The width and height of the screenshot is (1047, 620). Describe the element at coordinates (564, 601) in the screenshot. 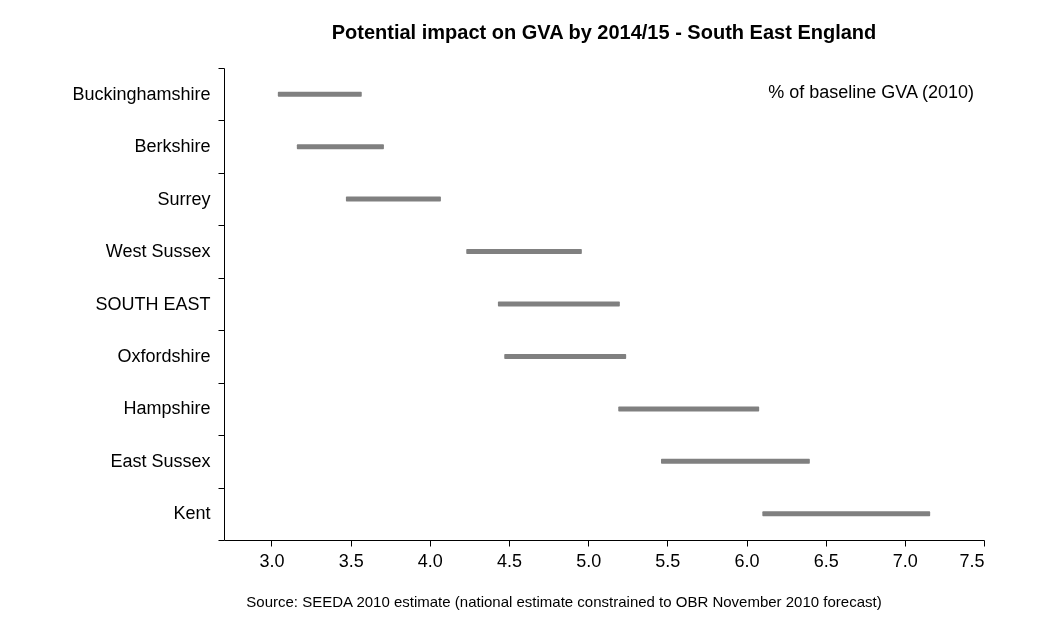

I see `source-note: Source: SEEDA 2010 estimate (national estimate constrained to OBR November 2010 forecast)` at that location.